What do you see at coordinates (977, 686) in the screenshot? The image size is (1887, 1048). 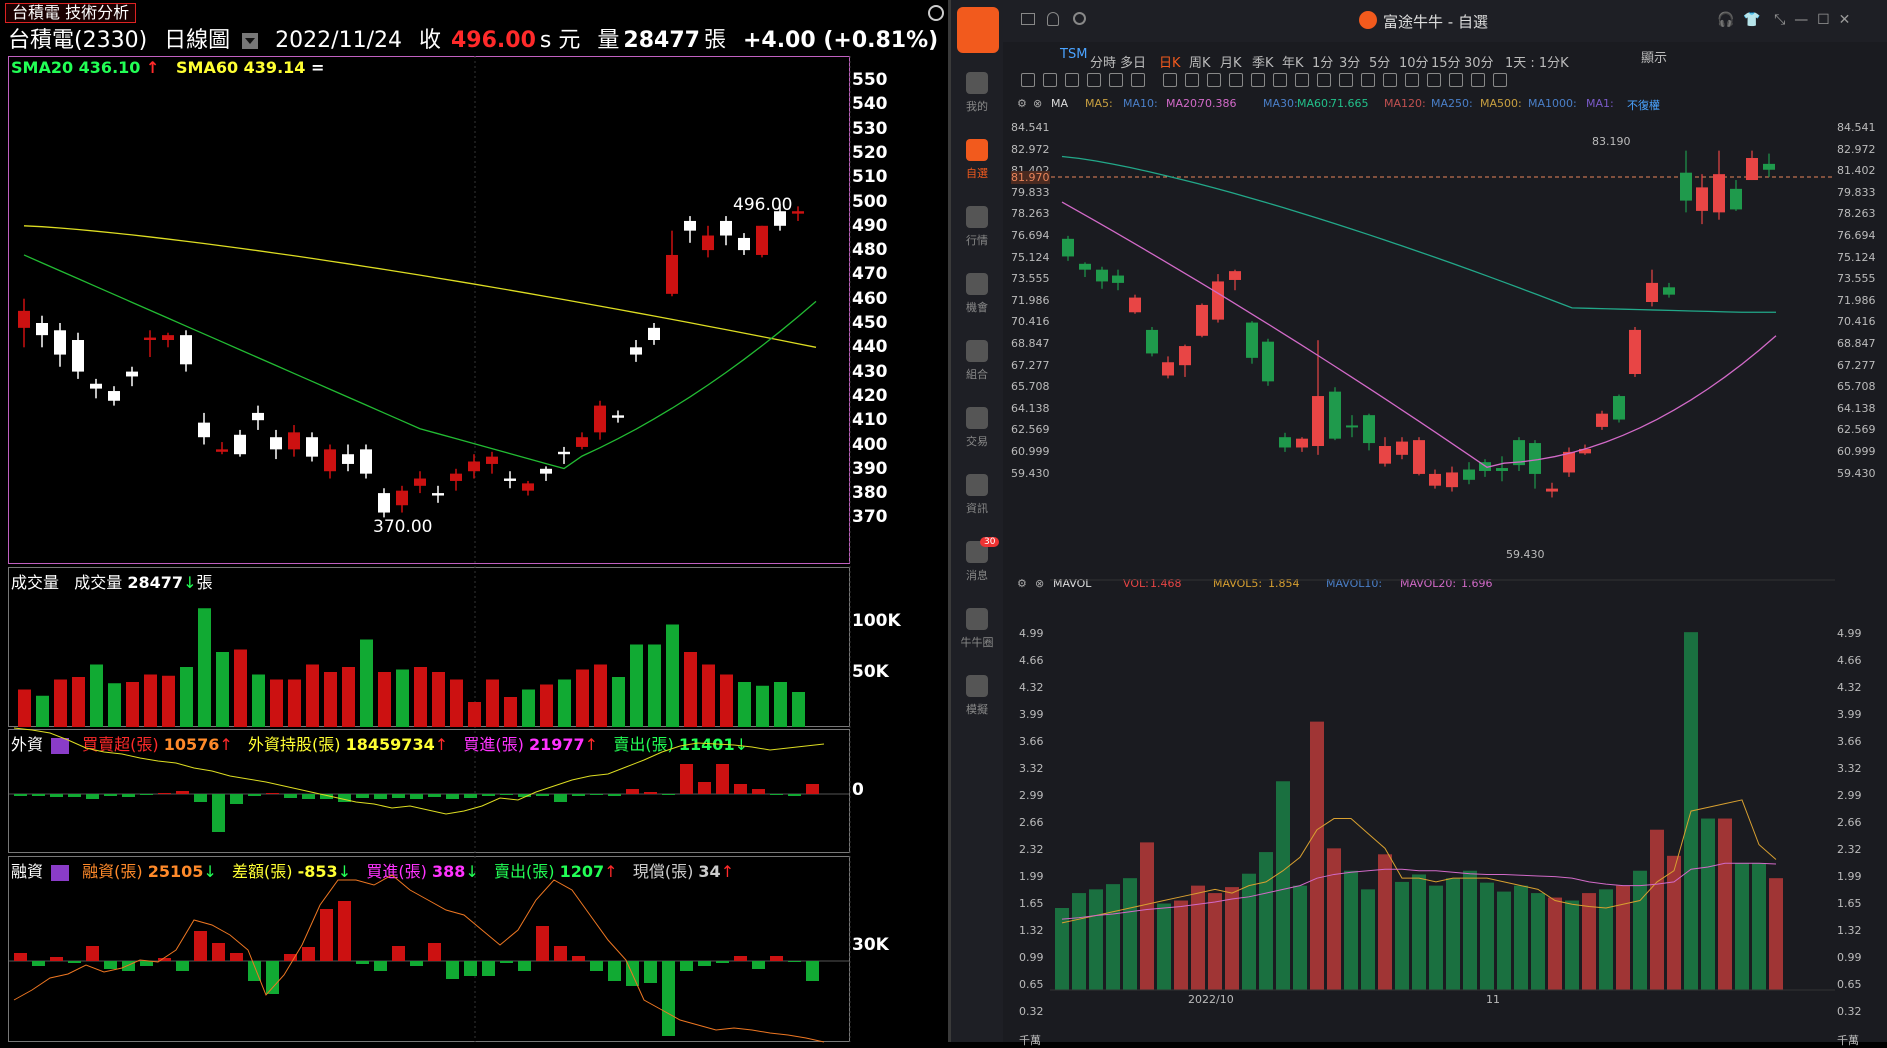 I see `simulate-icon` at bounding box center [977, 686].